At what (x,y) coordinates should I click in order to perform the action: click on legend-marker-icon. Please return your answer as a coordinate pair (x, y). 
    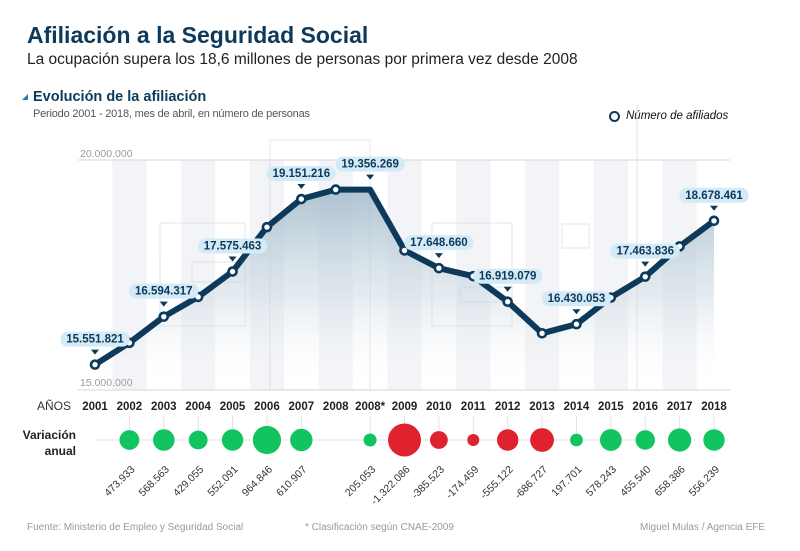
    Looking at the image, I should click on (614, 116).